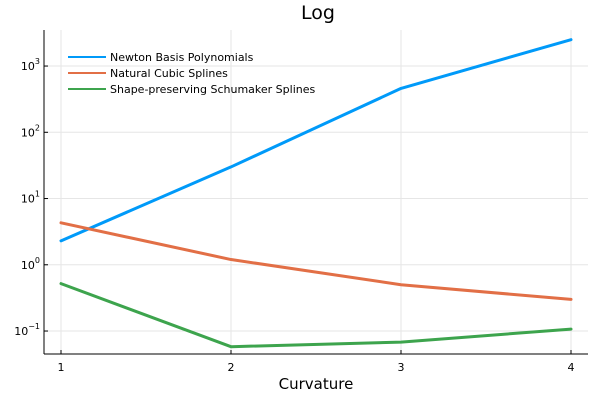 This screenshot has height=400, width=600. Describe the element at coordinates (169, 73) in the screenshot. I see `legend-label: Natural Cubic Splines` at that location.